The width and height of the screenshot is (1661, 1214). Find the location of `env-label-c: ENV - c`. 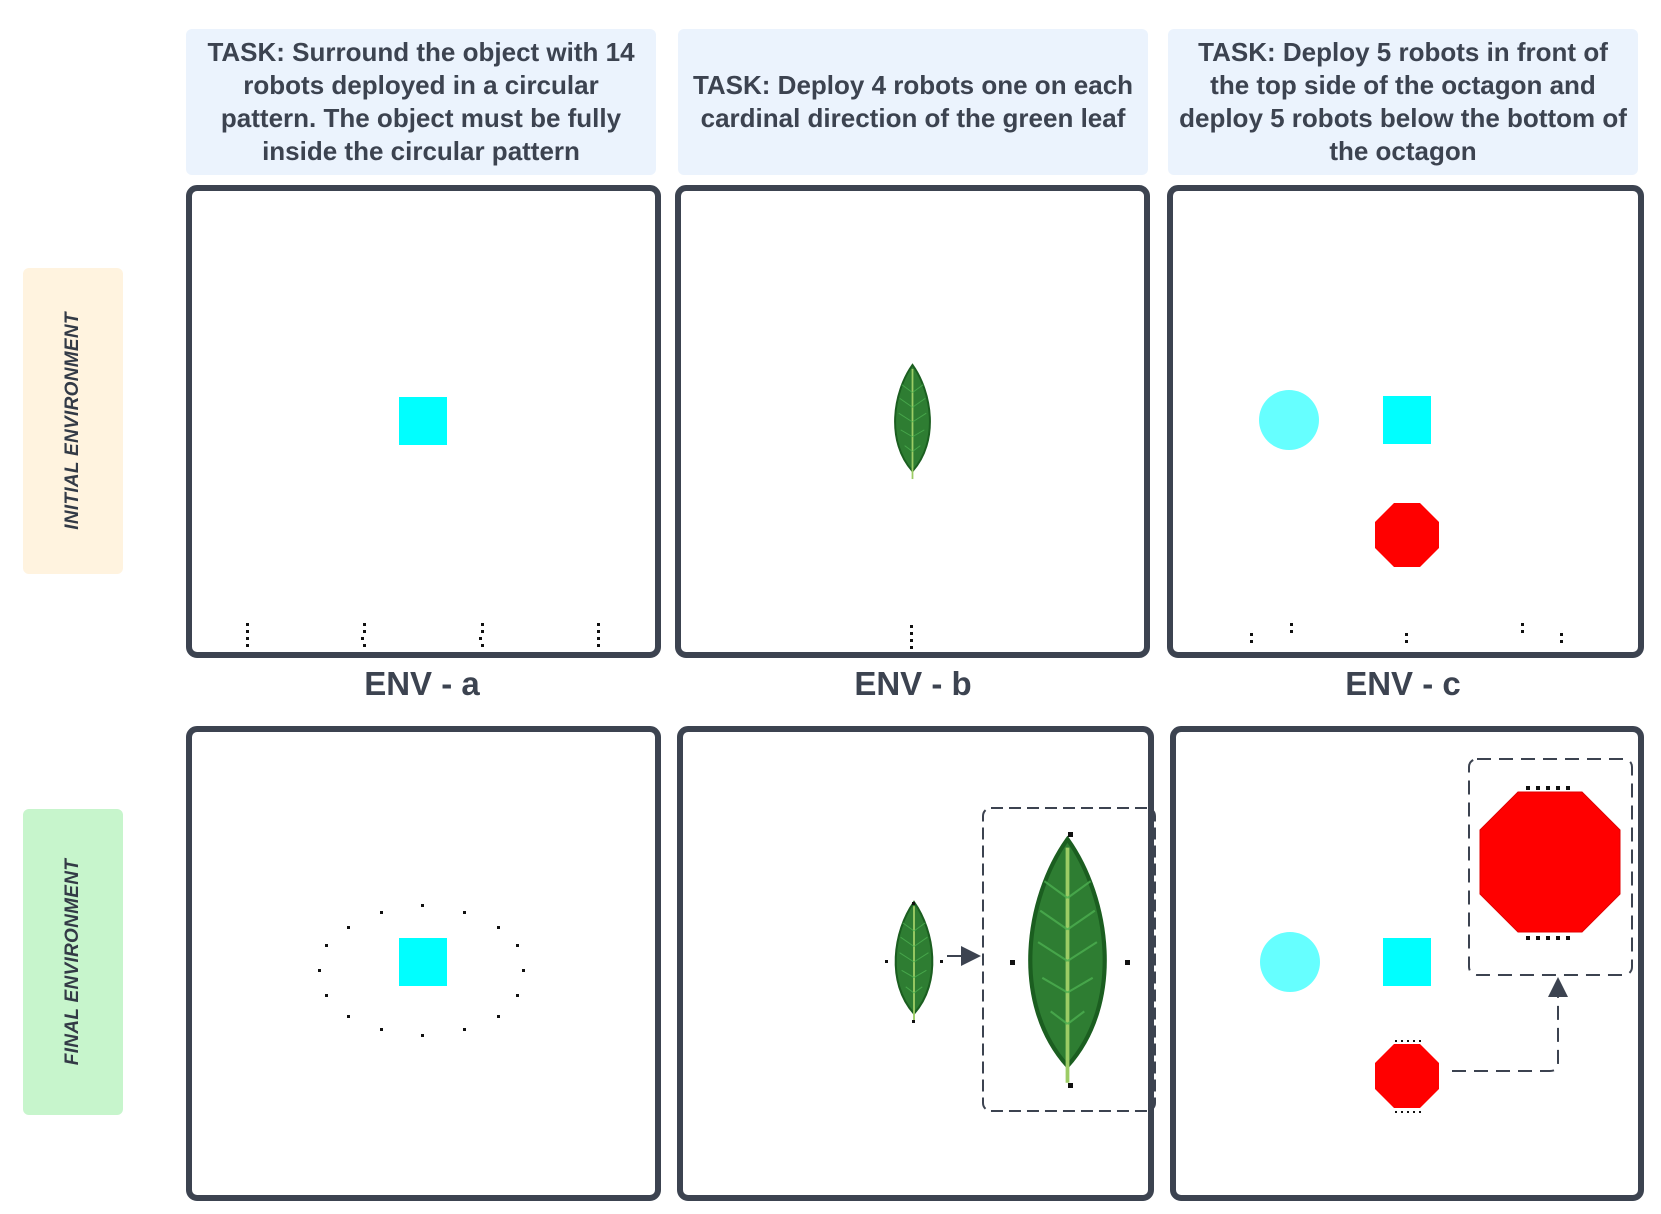

env-label-c: ENV - c is located at coordinates (1403, 683).